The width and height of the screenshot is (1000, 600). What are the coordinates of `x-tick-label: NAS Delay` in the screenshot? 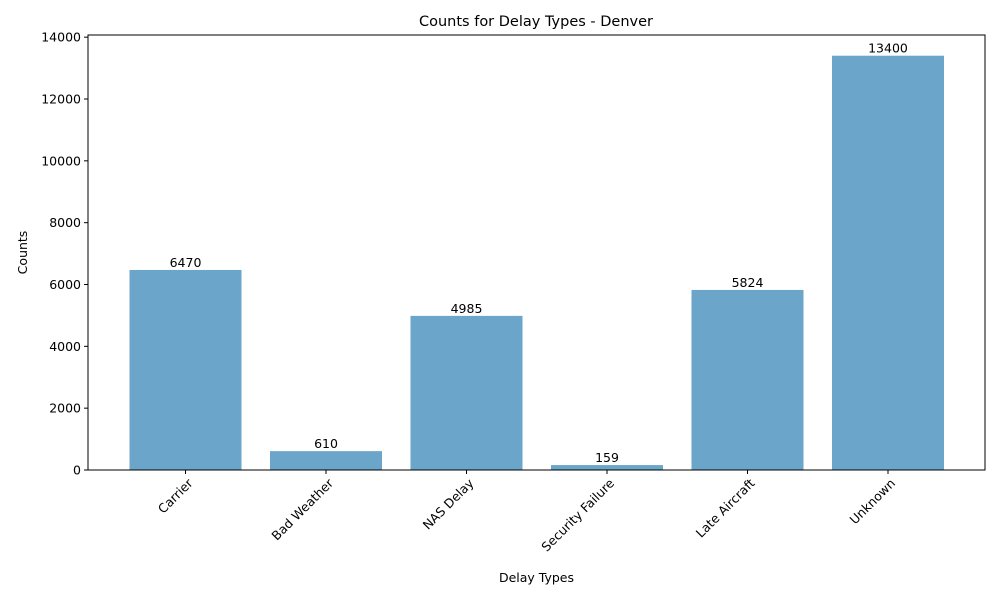 It's located at (448, 503).